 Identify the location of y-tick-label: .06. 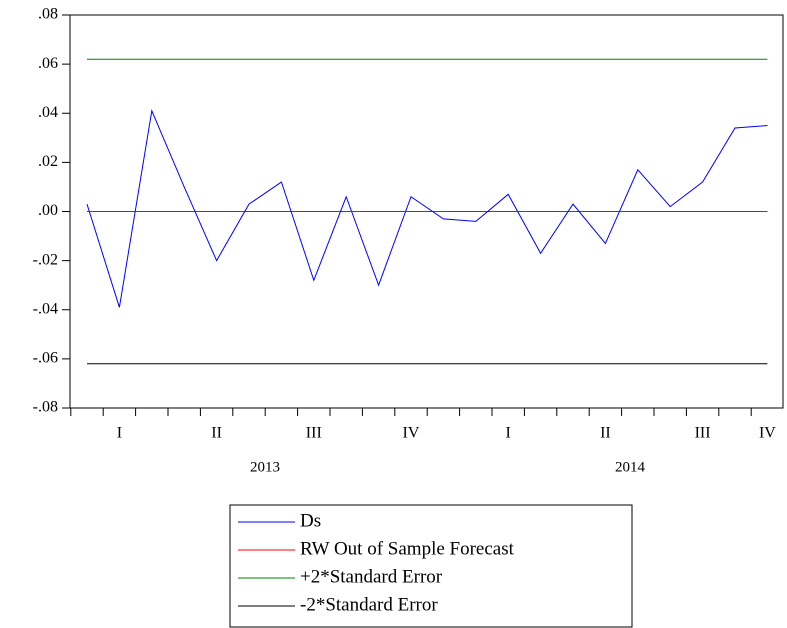
(48, 63).